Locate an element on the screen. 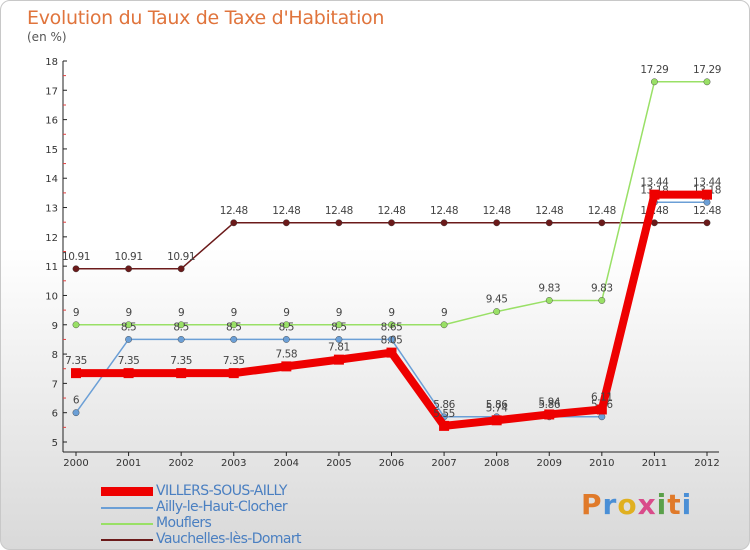 This screenshot has width=750, height=550. logo-letter: o is located at coordinates (627, 504).